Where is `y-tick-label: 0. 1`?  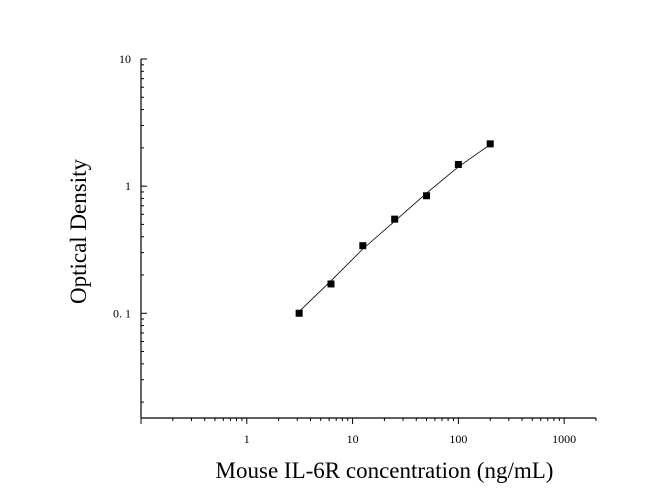
y-tick-label: 0. 1 is located at coordinates (122, 313).